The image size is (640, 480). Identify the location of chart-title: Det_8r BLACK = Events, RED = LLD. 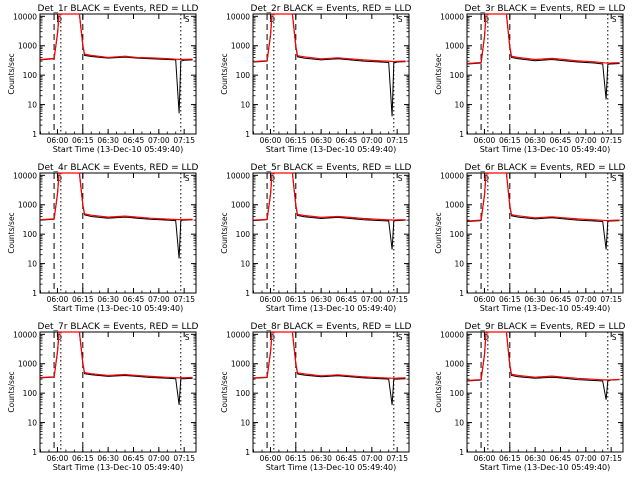
(331, 327).